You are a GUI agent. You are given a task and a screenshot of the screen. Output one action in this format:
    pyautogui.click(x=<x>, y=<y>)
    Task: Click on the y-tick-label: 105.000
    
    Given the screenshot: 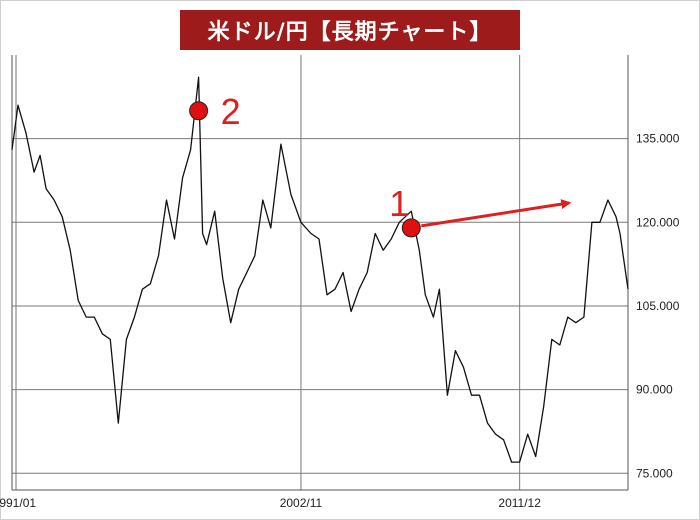 What is the action you would take?
    pyautogui.click(x=658, y=306)
    